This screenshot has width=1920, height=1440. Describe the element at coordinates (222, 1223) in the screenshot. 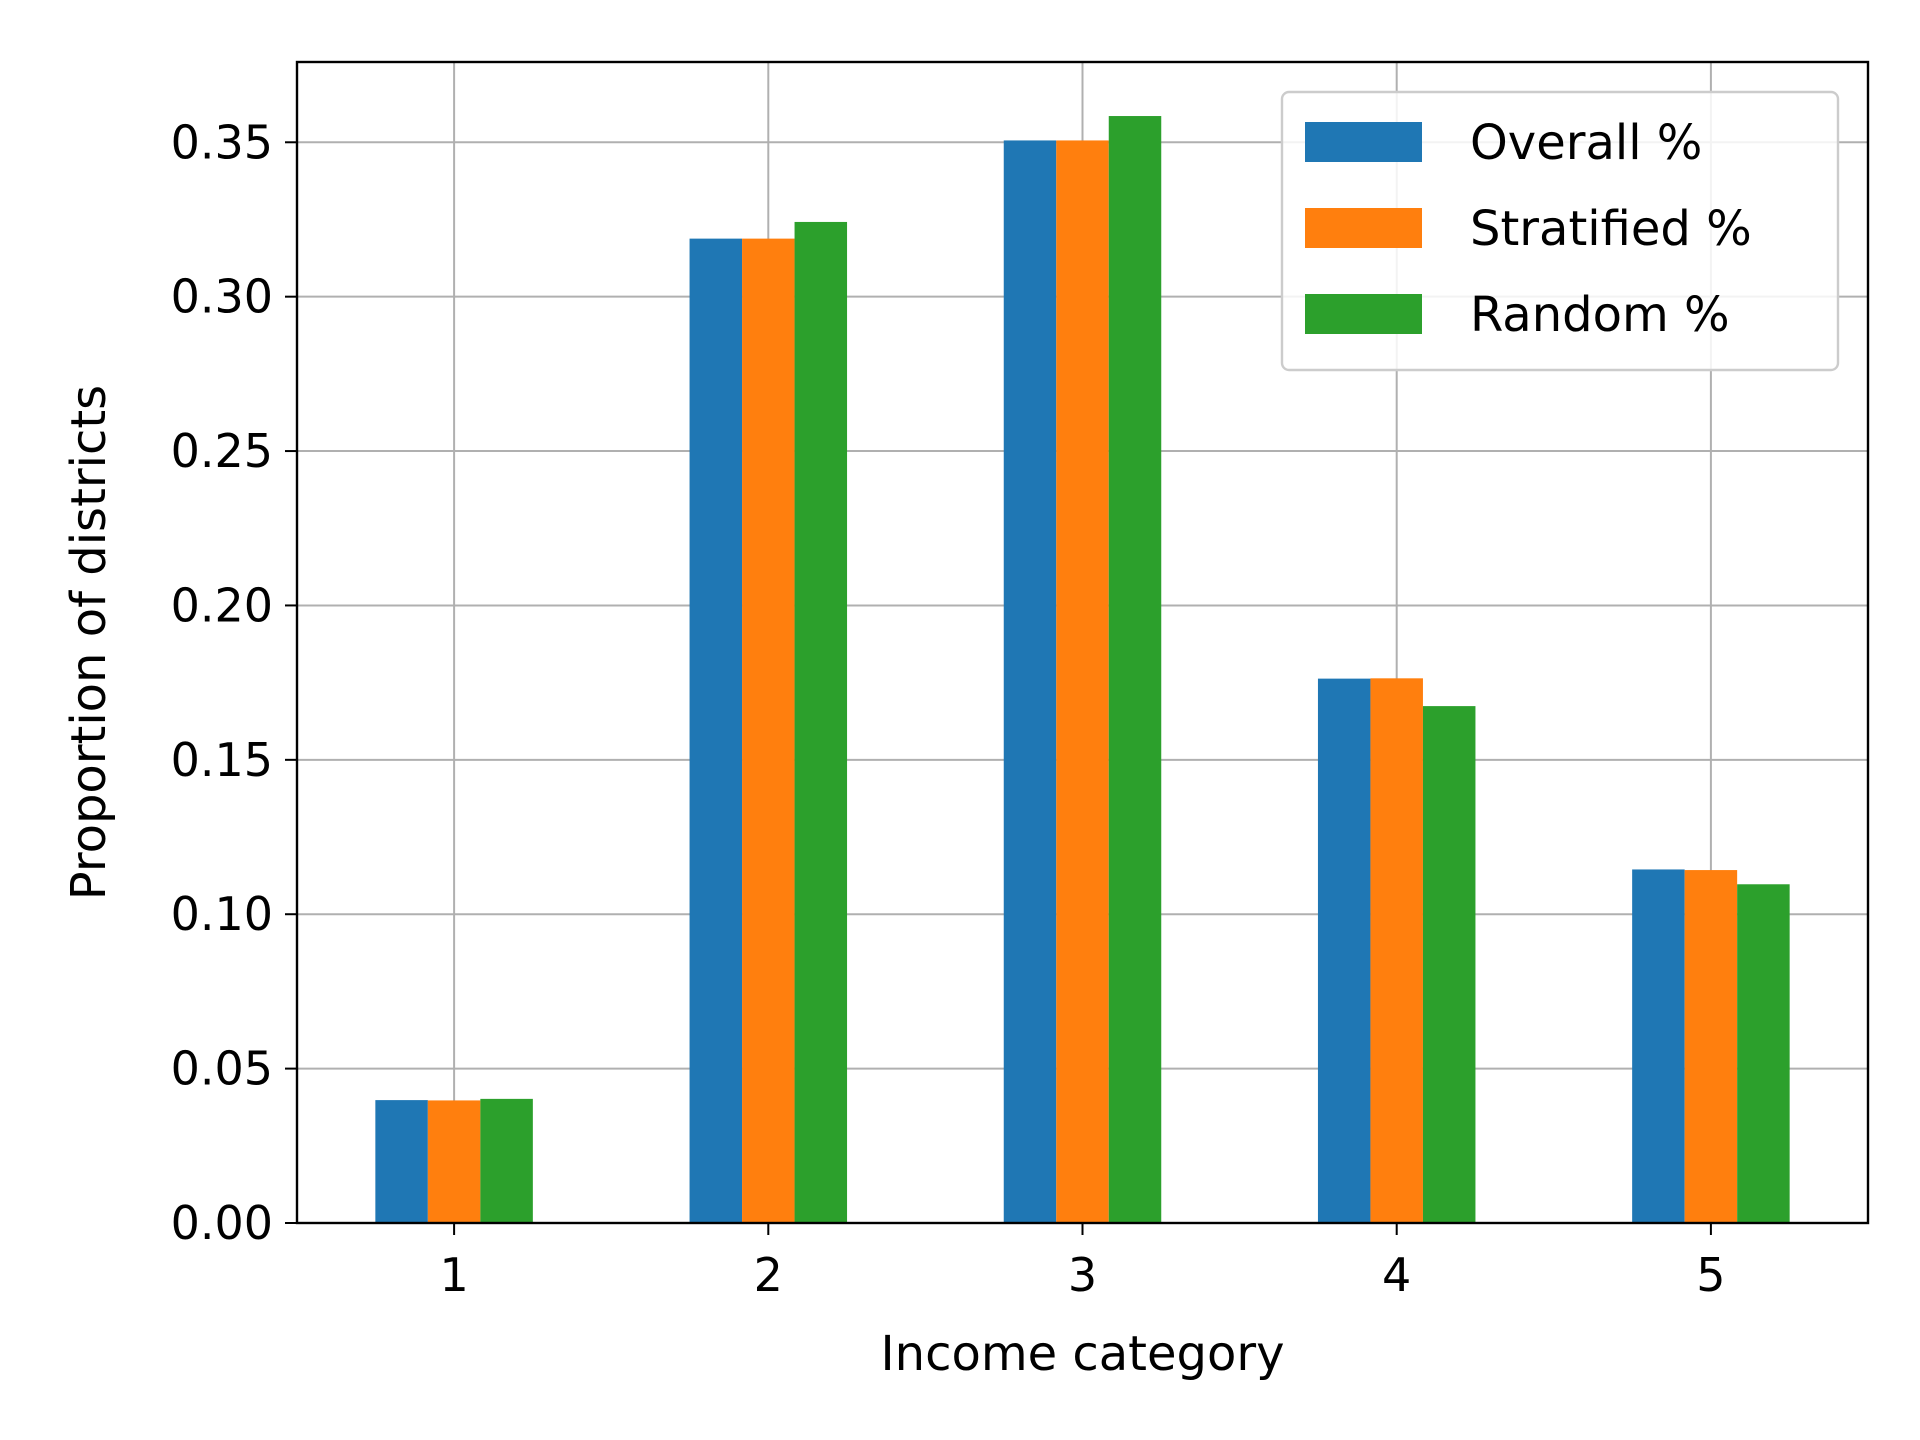

I see `y-tick-label: 0.00` at that location.